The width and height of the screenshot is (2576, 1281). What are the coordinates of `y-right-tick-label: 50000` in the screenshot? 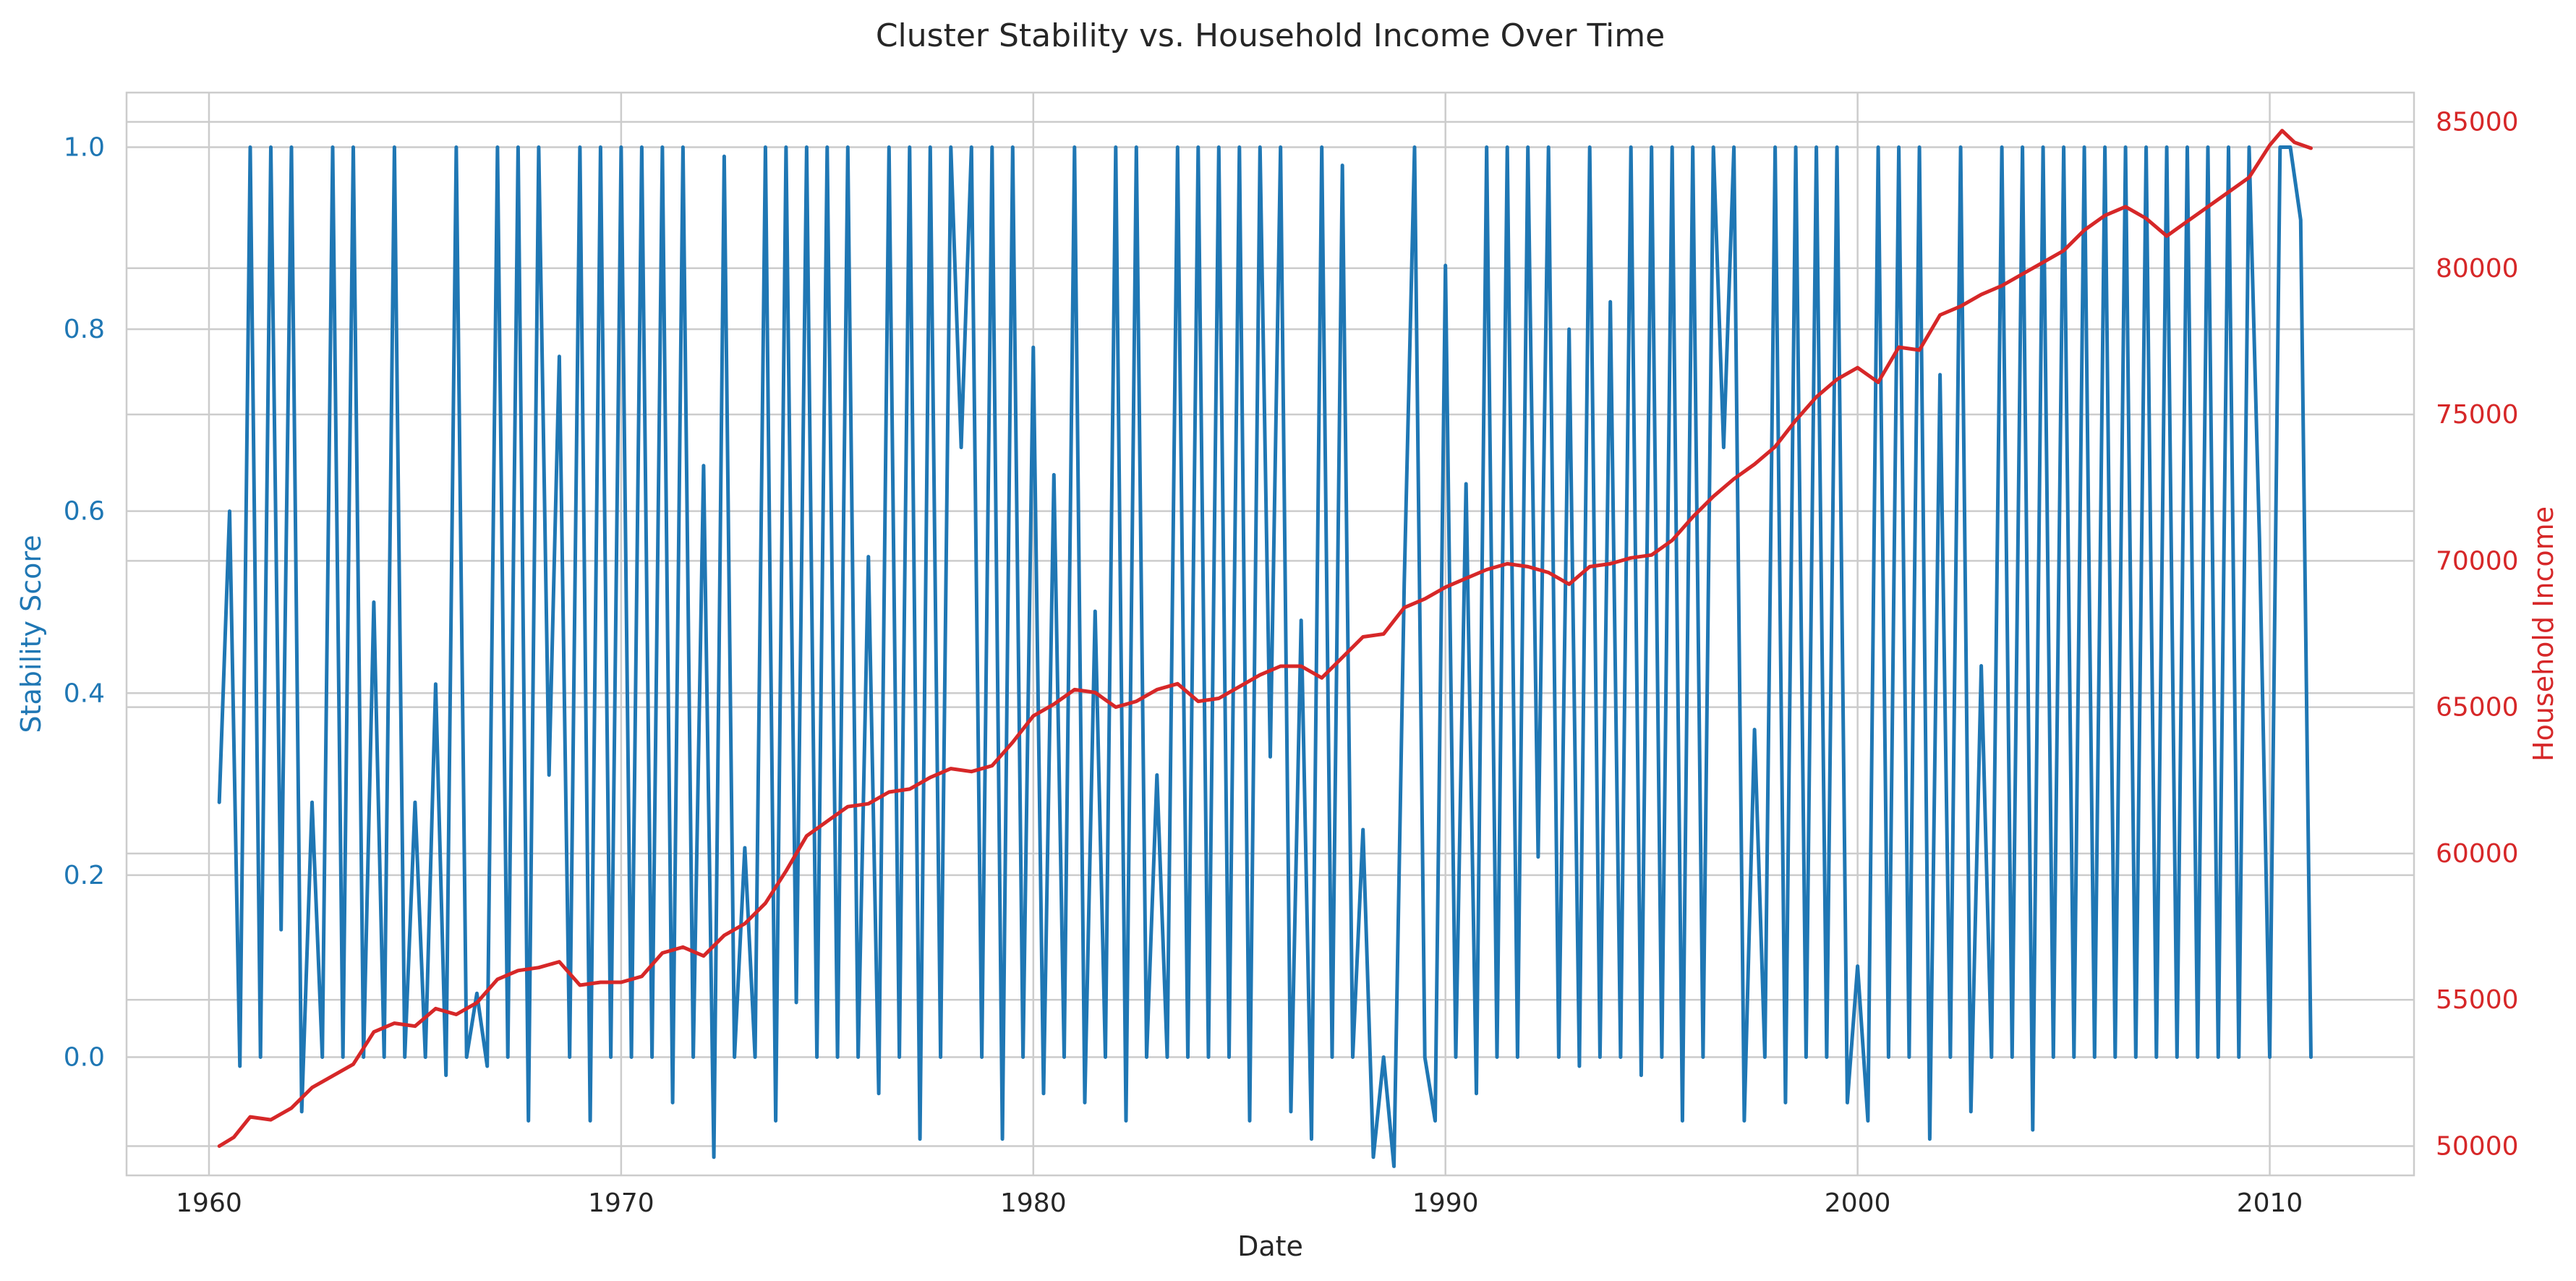 It's located at (2477, 1147).